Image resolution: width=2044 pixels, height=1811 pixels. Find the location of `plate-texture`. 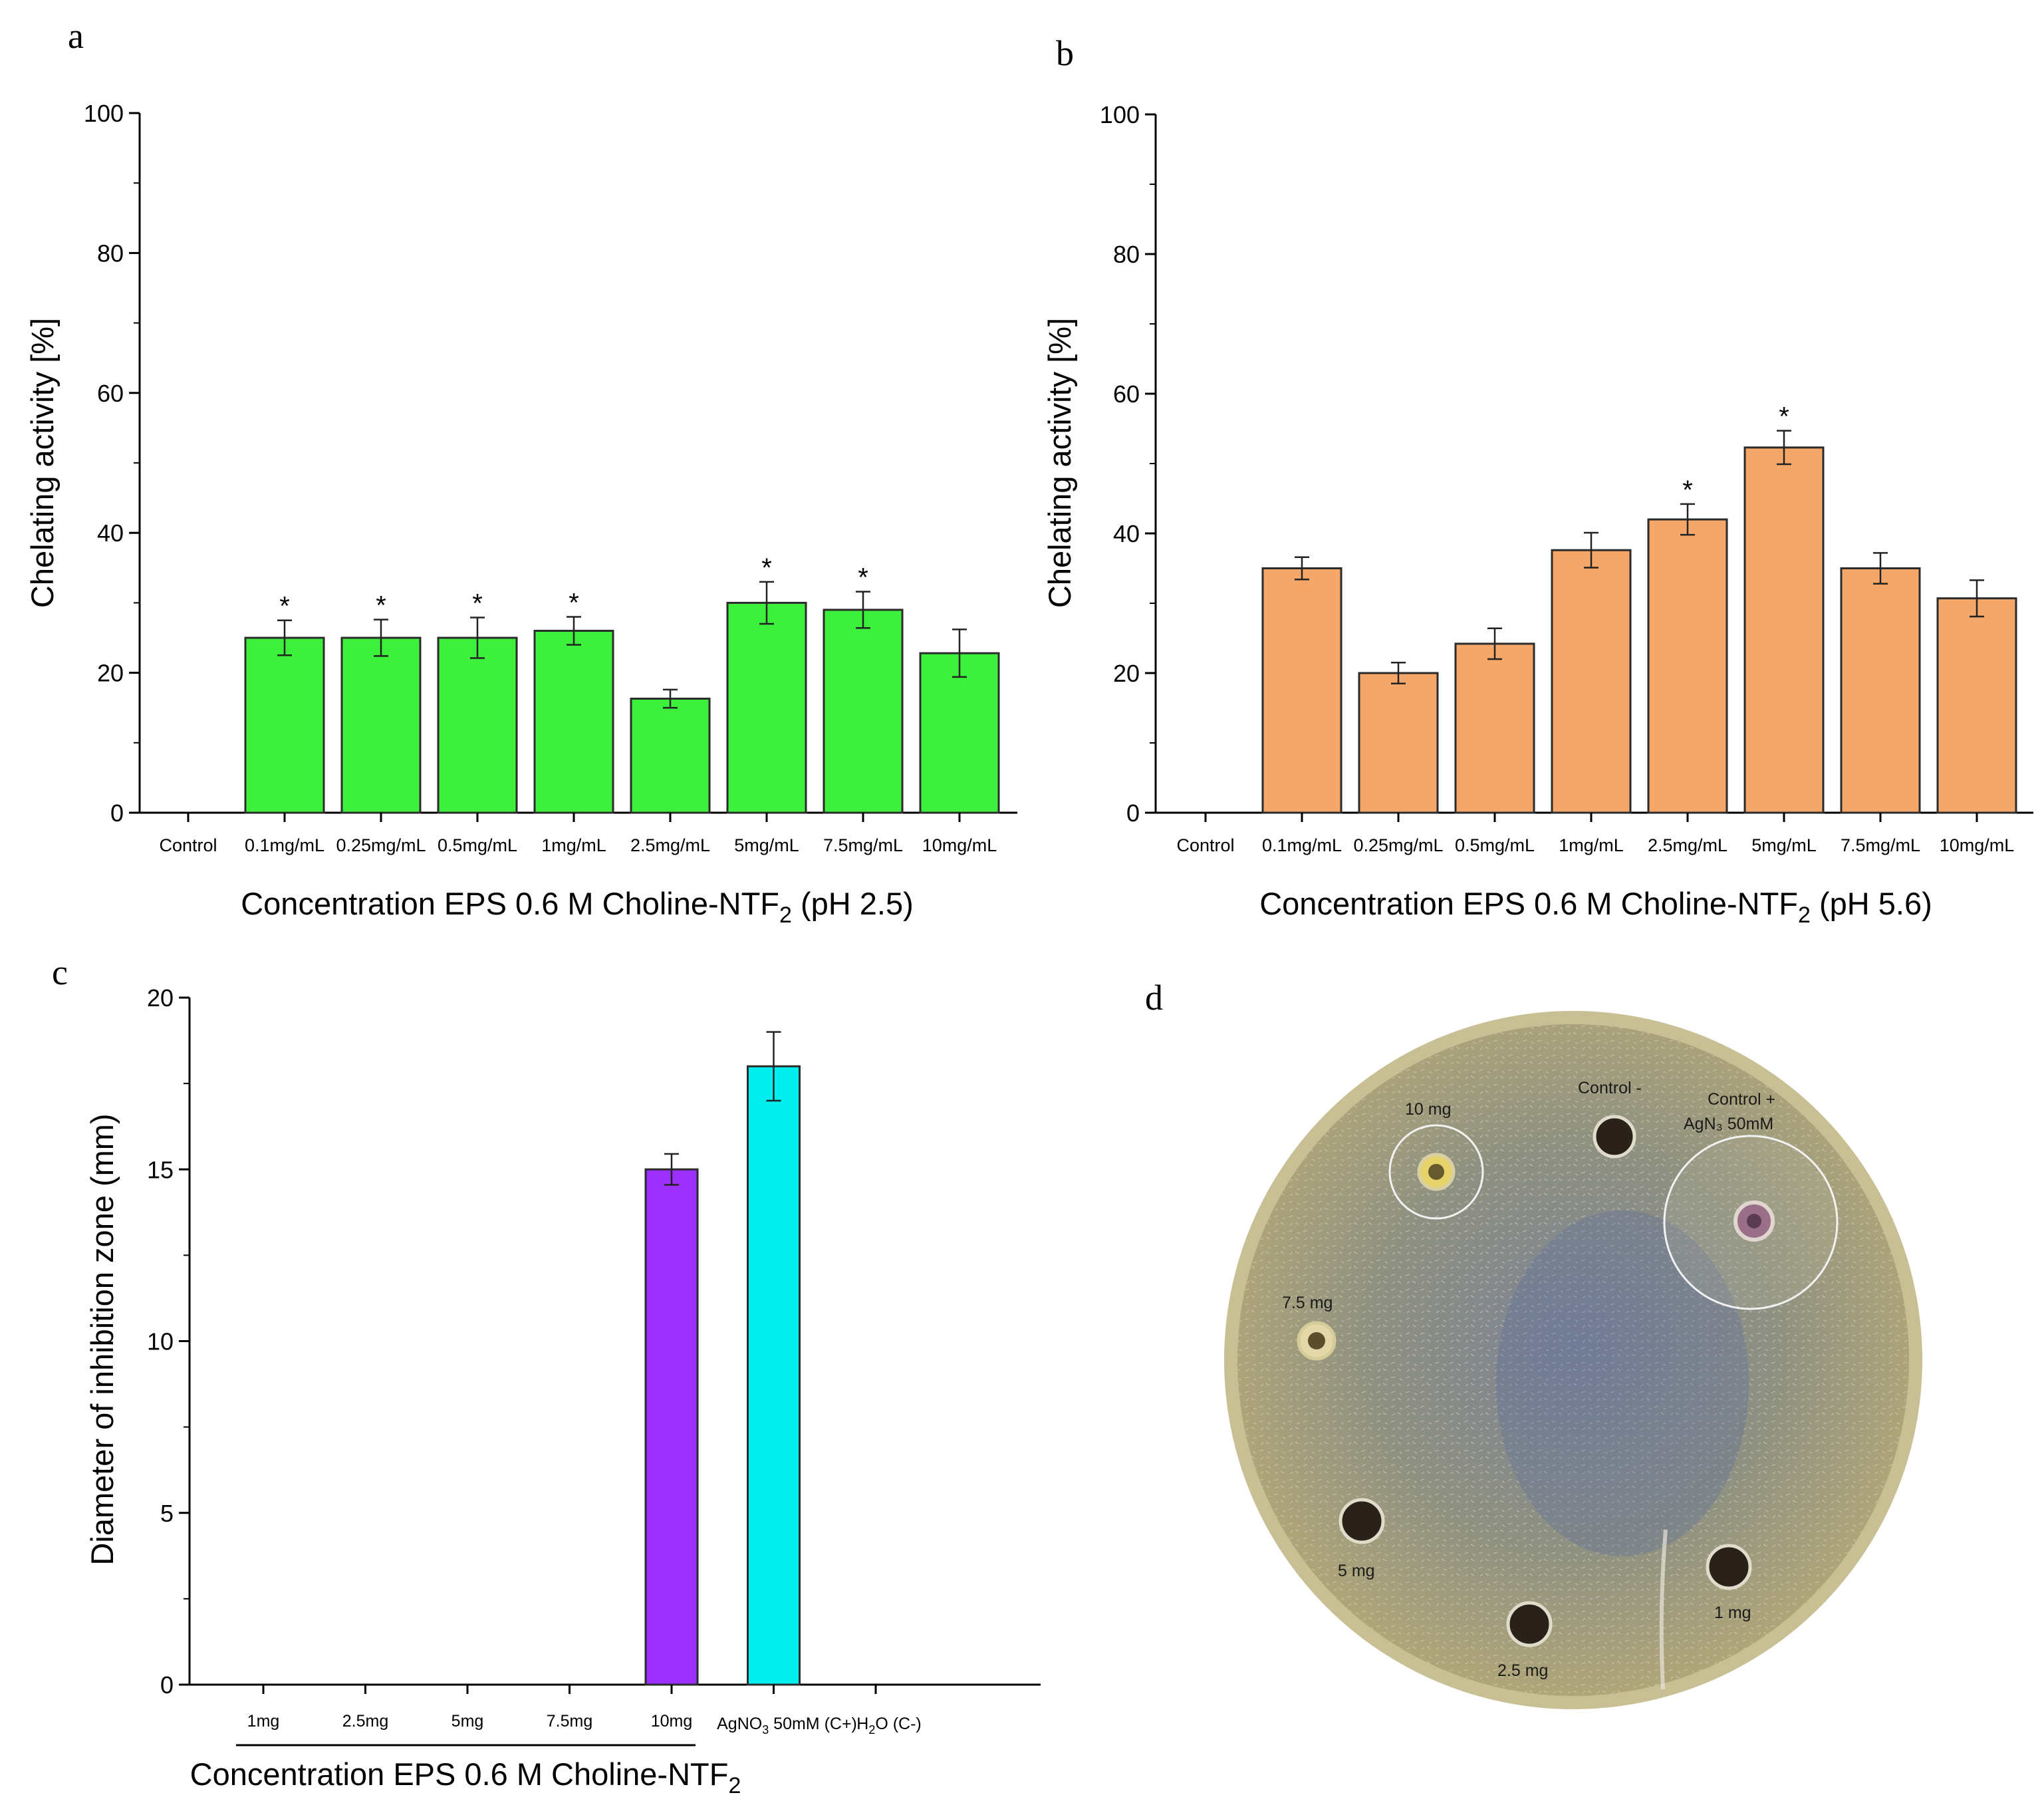

plate-texture is located at coordinates (1573, 1360).